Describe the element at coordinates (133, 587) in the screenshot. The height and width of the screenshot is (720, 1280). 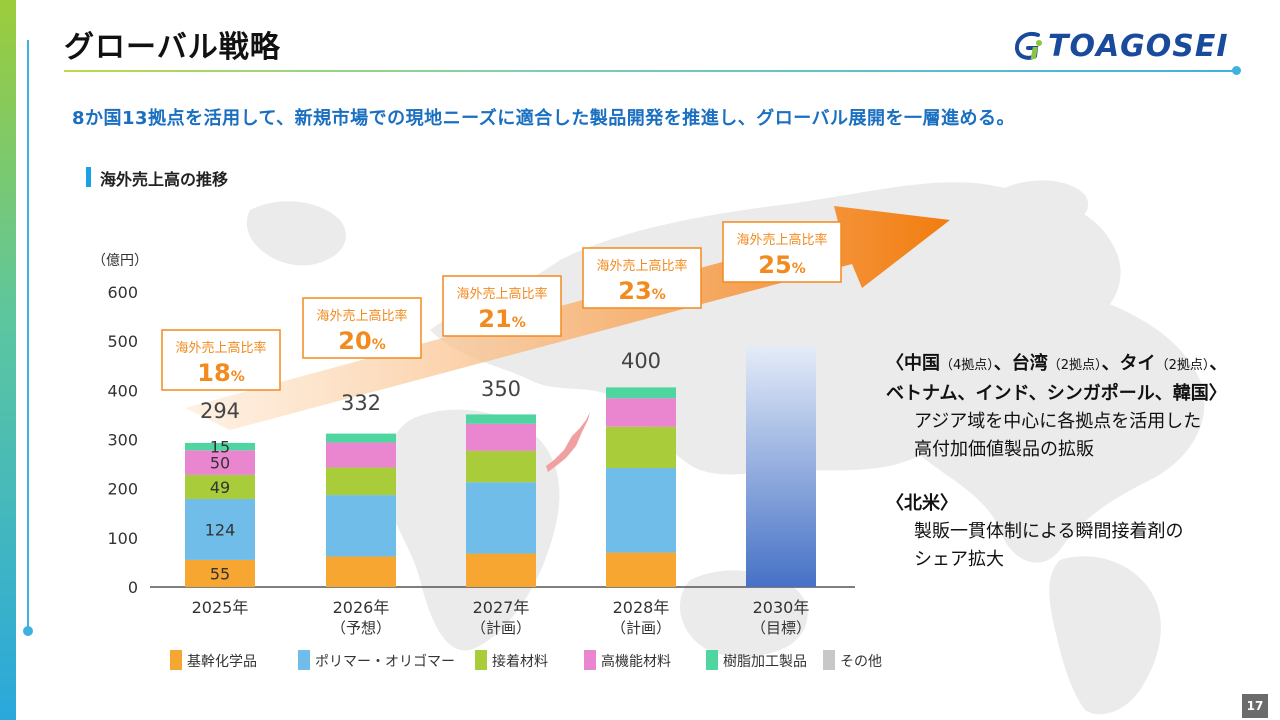
I see `y-tick-label: 0` at that location.